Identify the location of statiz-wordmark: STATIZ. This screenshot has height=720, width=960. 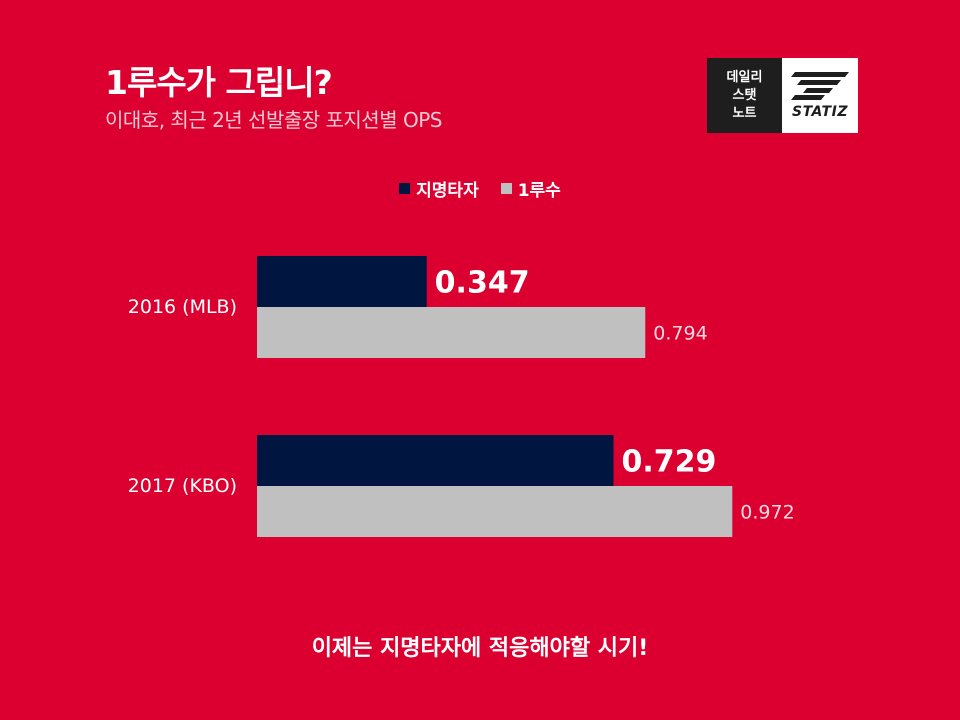
(820, 111).